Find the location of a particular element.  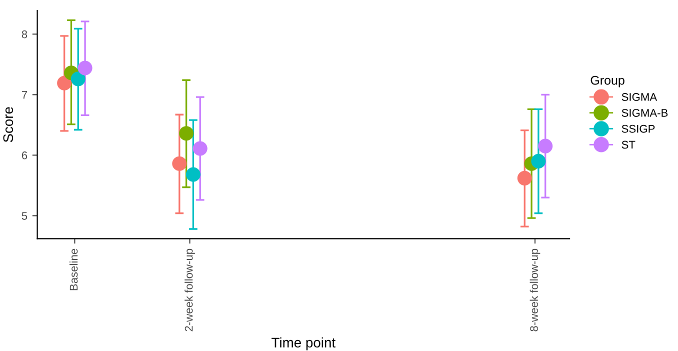

x-tick-label: Baseline is located at coordinates (74, 269).